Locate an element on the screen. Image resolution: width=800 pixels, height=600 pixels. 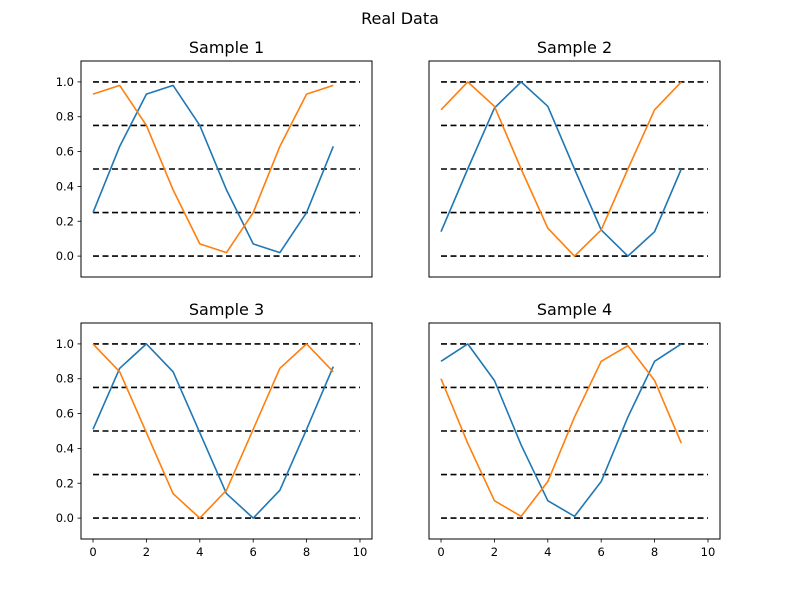
subplot-2: Sample 2 is located at coordinates (574, 158).